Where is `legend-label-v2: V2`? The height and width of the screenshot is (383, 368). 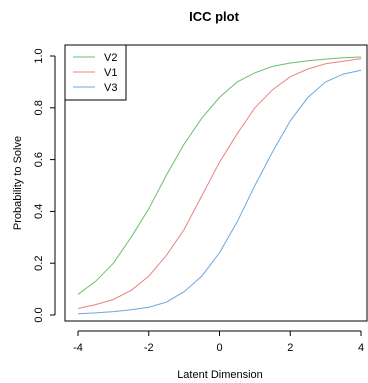 legend-label-v2: V2 is located at coordinates (110, 58).